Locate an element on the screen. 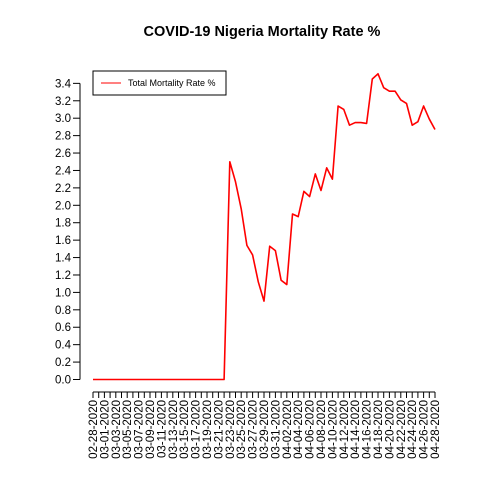 The image size is (480, 480). legend: Total Mortality Rate % is located at coordinates (159, 83).